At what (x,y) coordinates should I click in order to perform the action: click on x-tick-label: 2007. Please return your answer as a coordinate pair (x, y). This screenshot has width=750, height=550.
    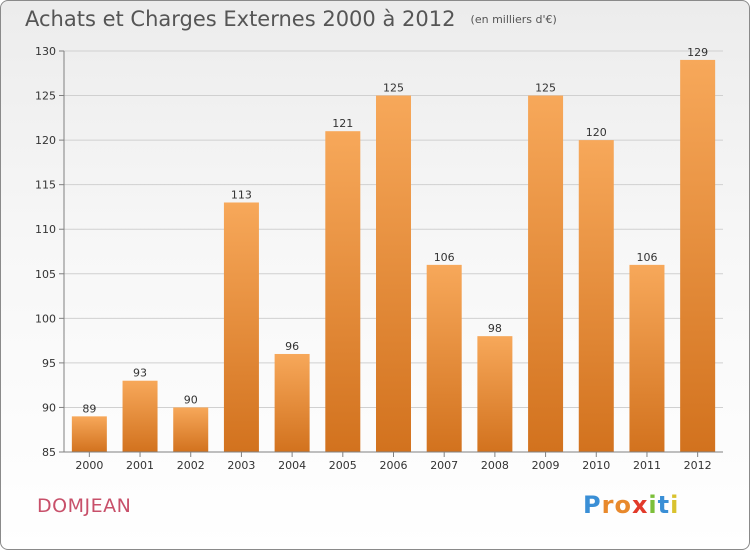
    Looking at the image, I should click on (444, 465).